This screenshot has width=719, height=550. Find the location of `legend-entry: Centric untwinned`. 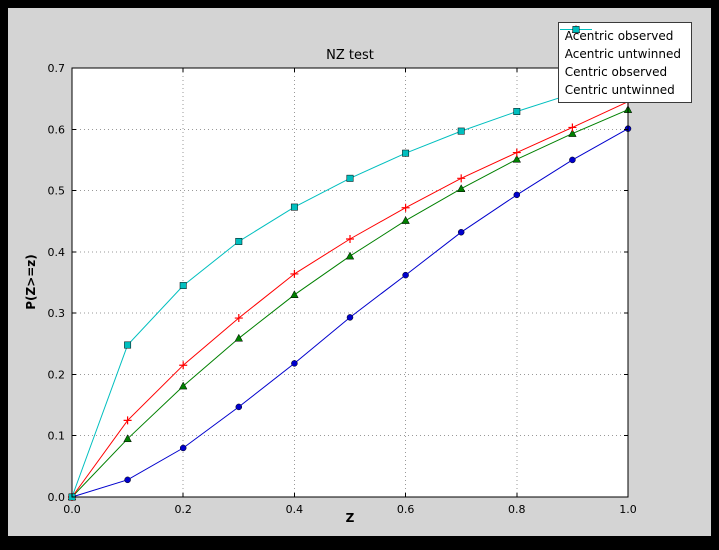

legend-entry: Centric untwinned is located at coordinates (620, 62).